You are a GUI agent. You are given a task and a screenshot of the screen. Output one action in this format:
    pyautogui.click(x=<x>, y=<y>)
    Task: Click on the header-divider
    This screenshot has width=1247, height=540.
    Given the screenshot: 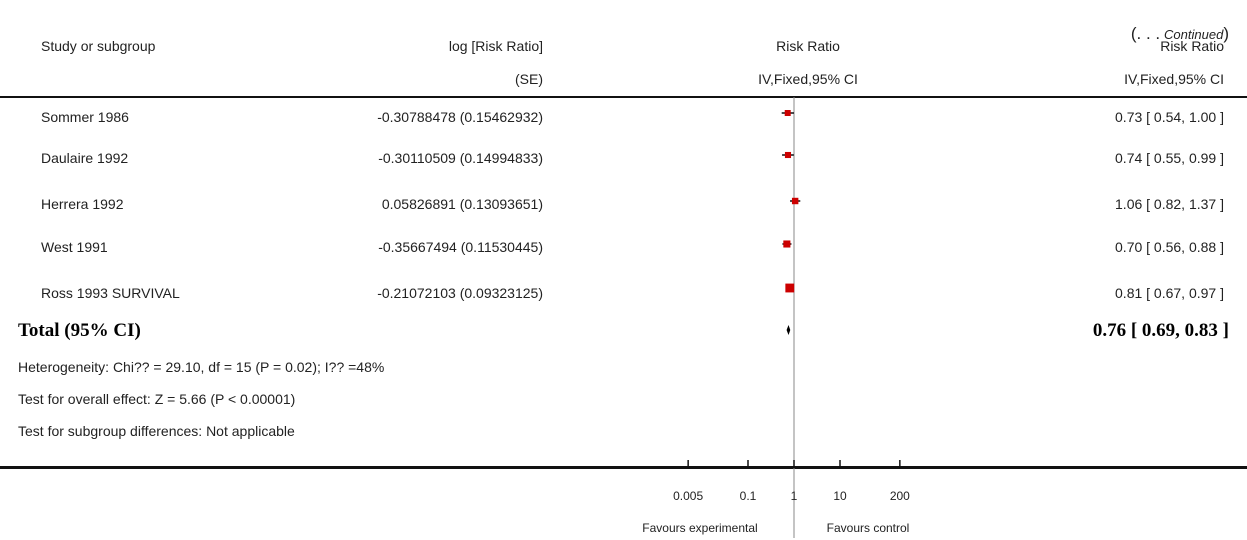 What is the action you would take?
    pyautogui.click(x=623, y=97)
    